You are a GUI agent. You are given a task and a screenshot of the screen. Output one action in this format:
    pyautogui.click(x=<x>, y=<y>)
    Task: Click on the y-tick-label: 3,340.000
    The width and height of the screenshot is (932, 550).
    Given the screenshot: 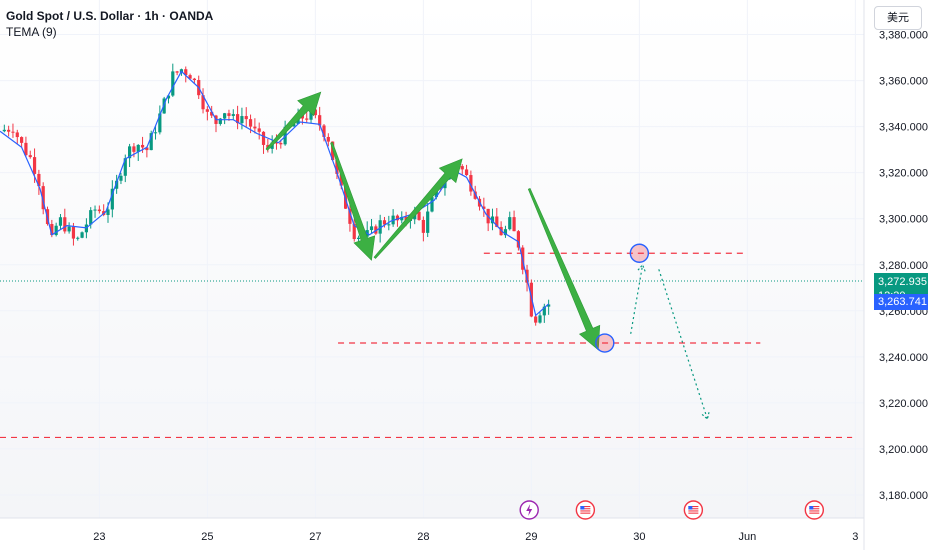 What is the action you would take?
    pyautogui.click(x=903, y=128)
    